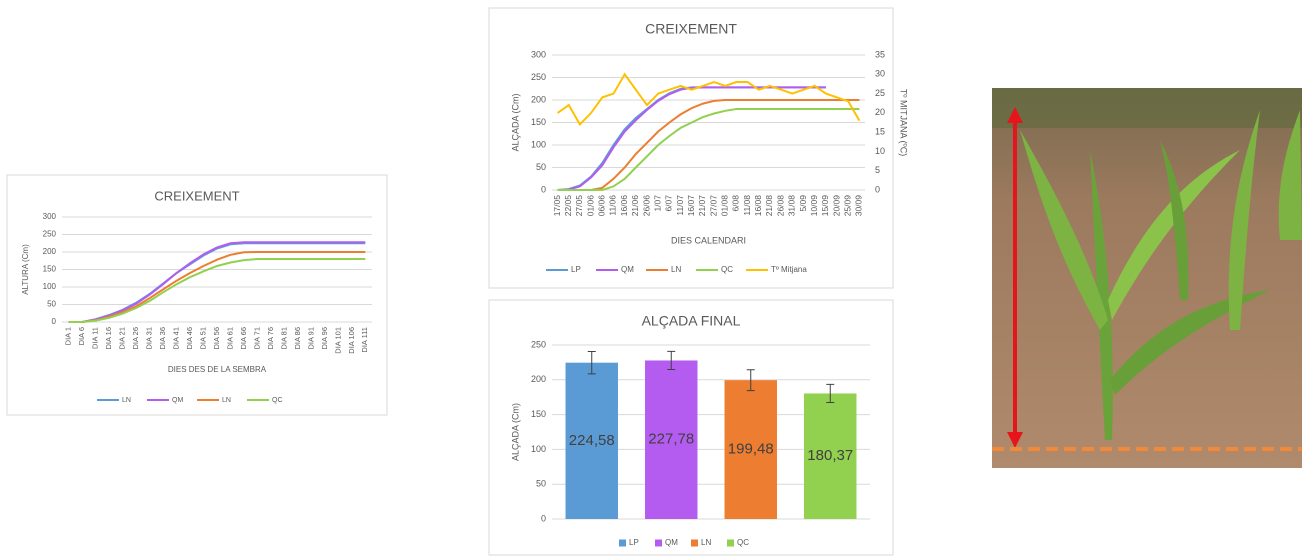 This screenshot has width=1302, height=557. I want to click on x-tick-label: DIA 71, so click(256, 338).